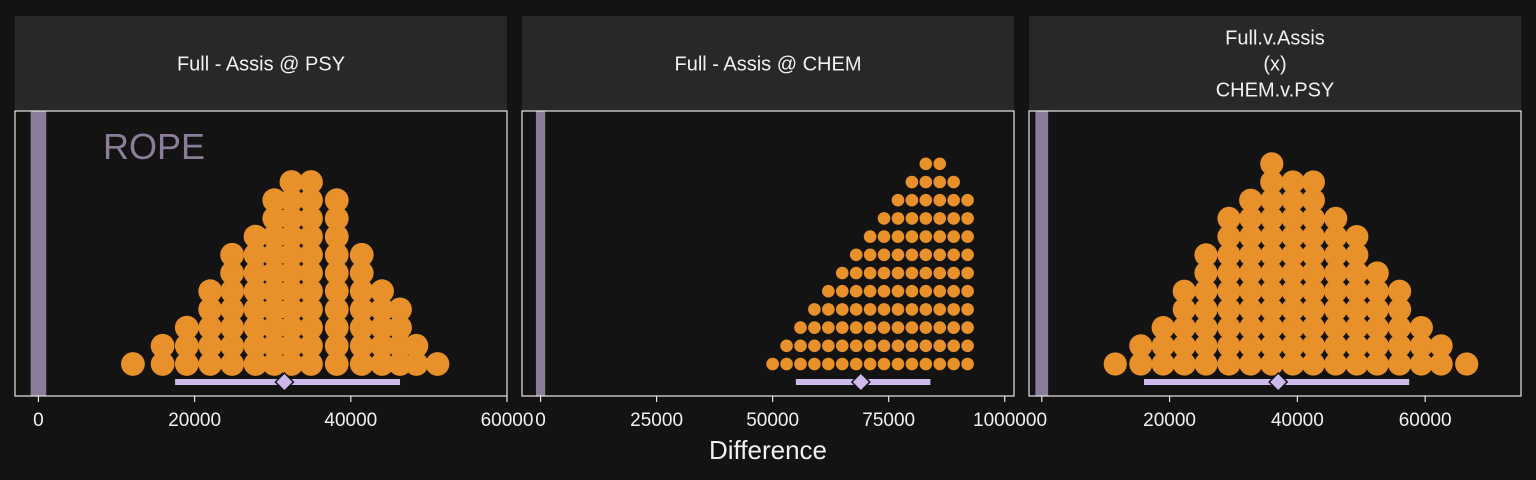 The width and height of the screenshot is (1536, 480). I want to click on panel-title-line: CHEM.v.PSY, so click(1275, 91).